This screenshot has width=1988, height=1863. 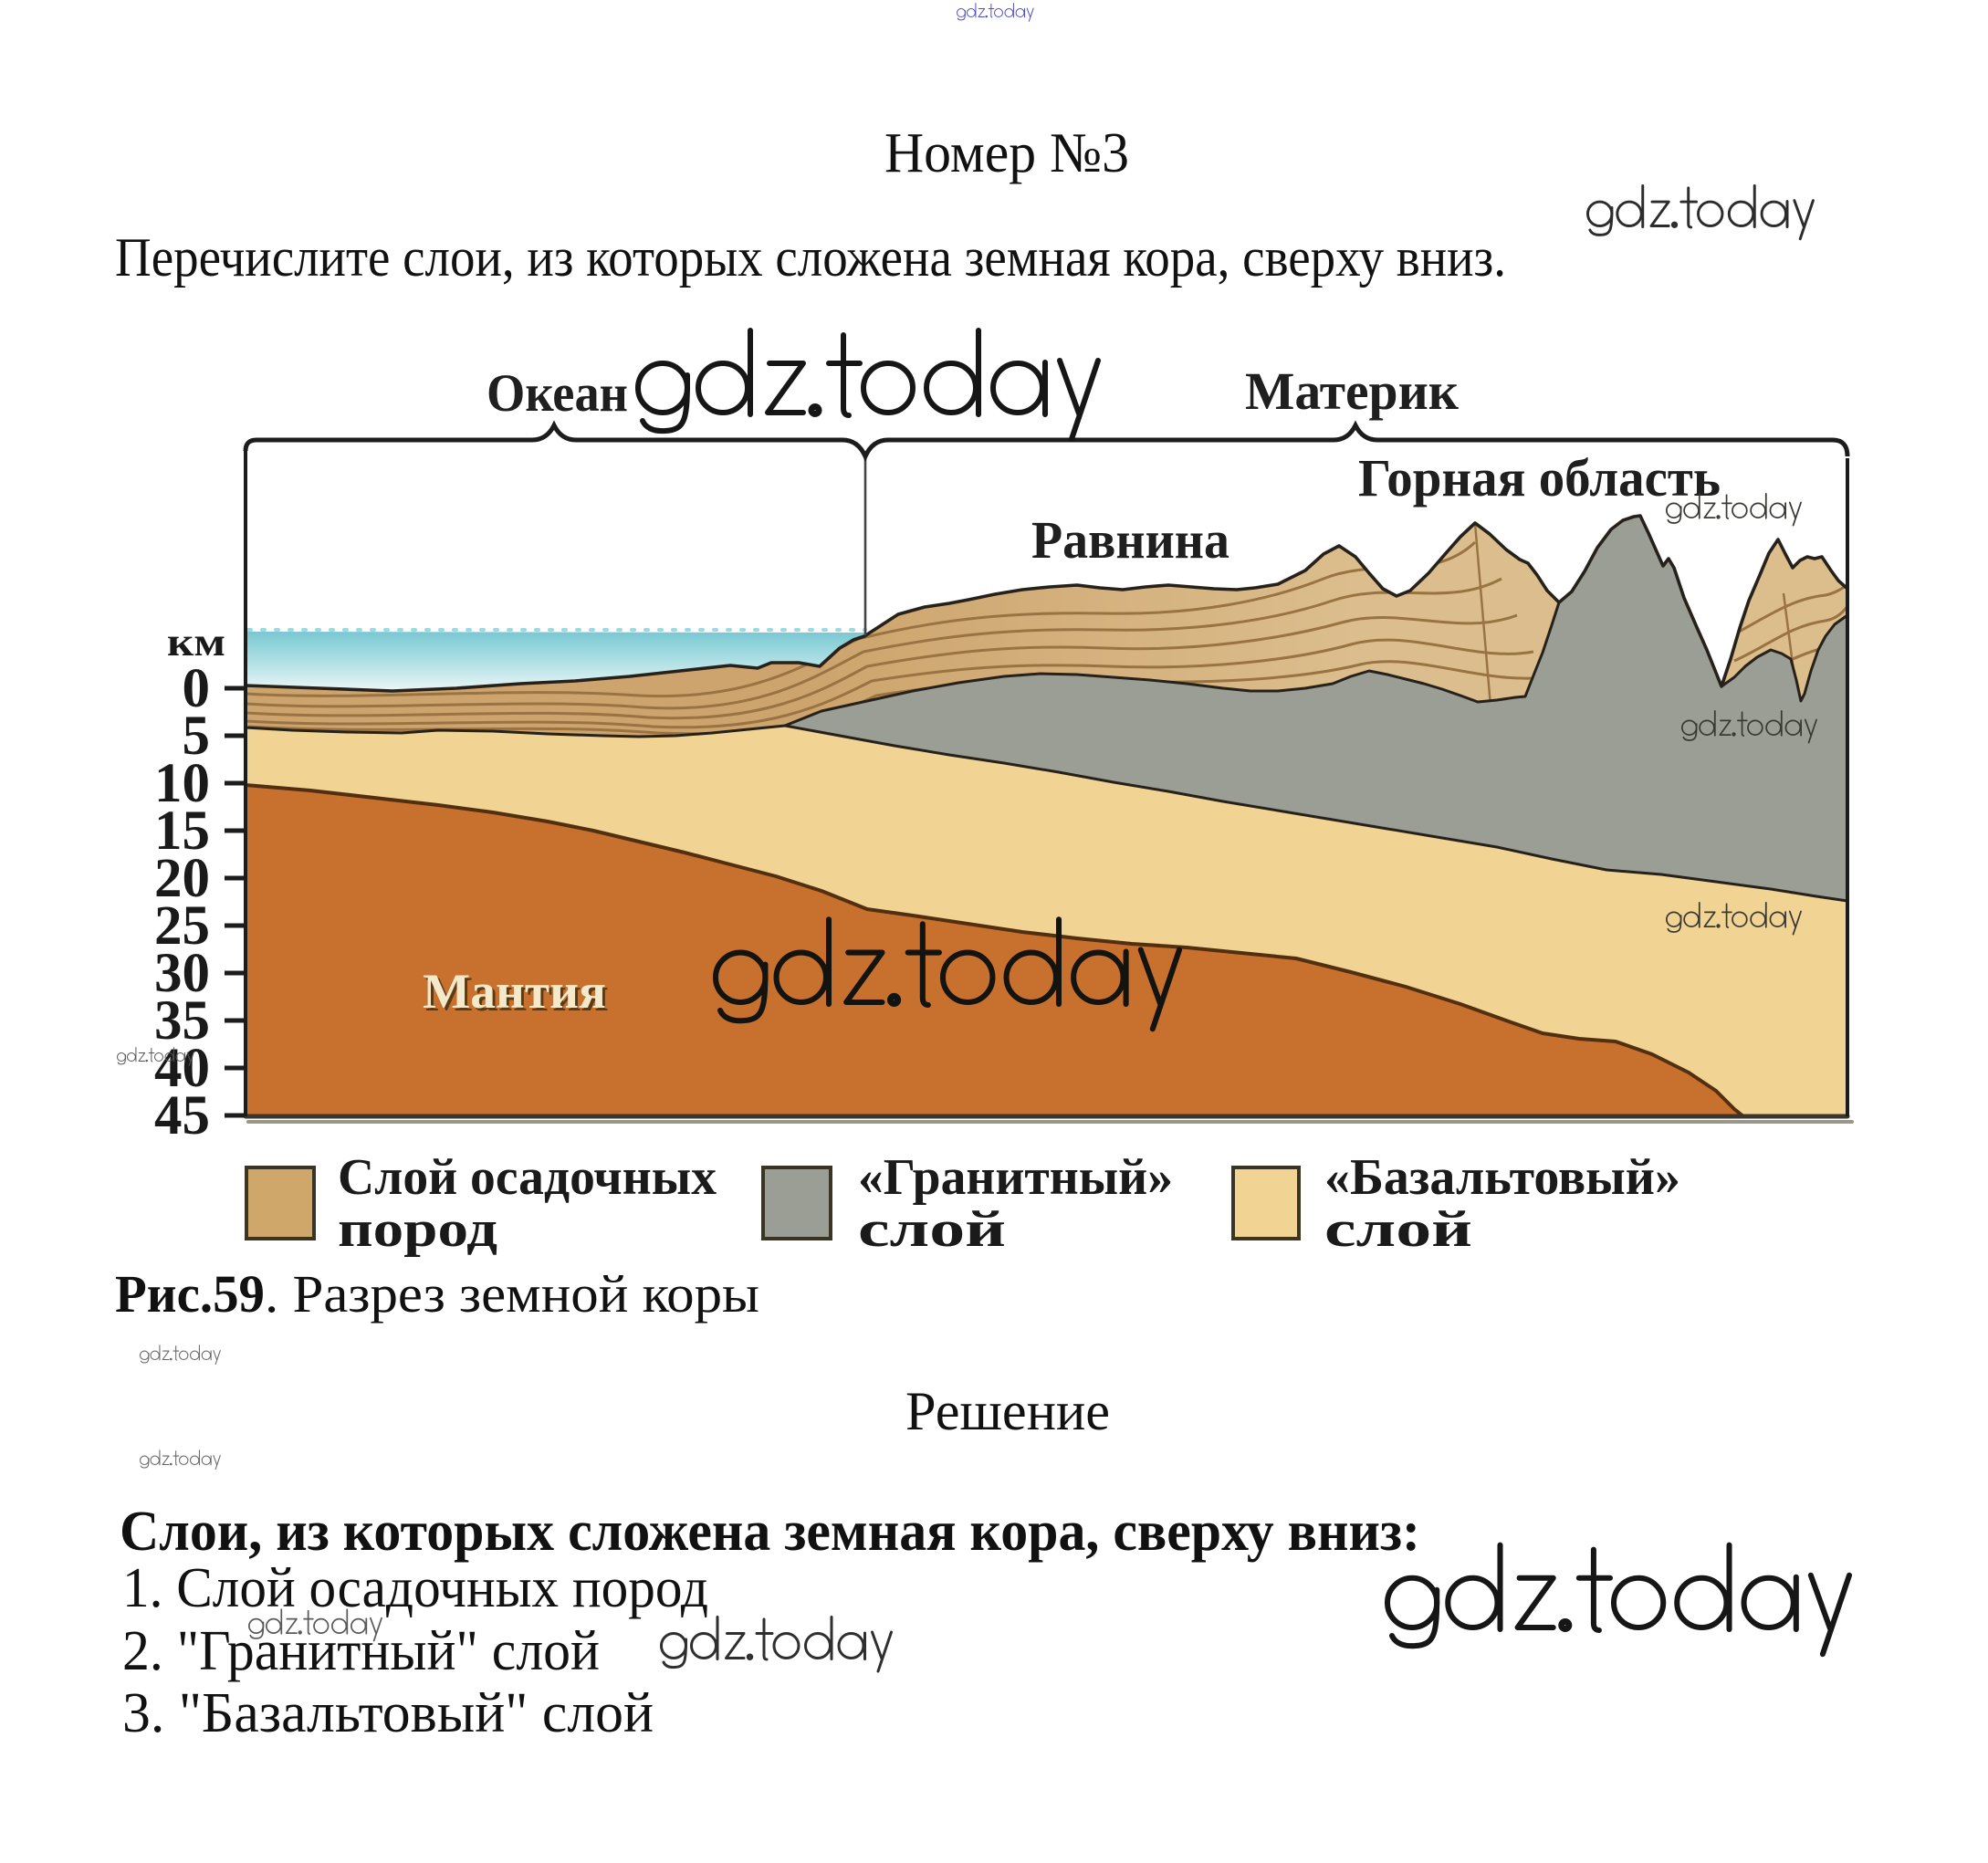 I want to click on svg-text: Слой осадочных, so click(x=527, y=1177).